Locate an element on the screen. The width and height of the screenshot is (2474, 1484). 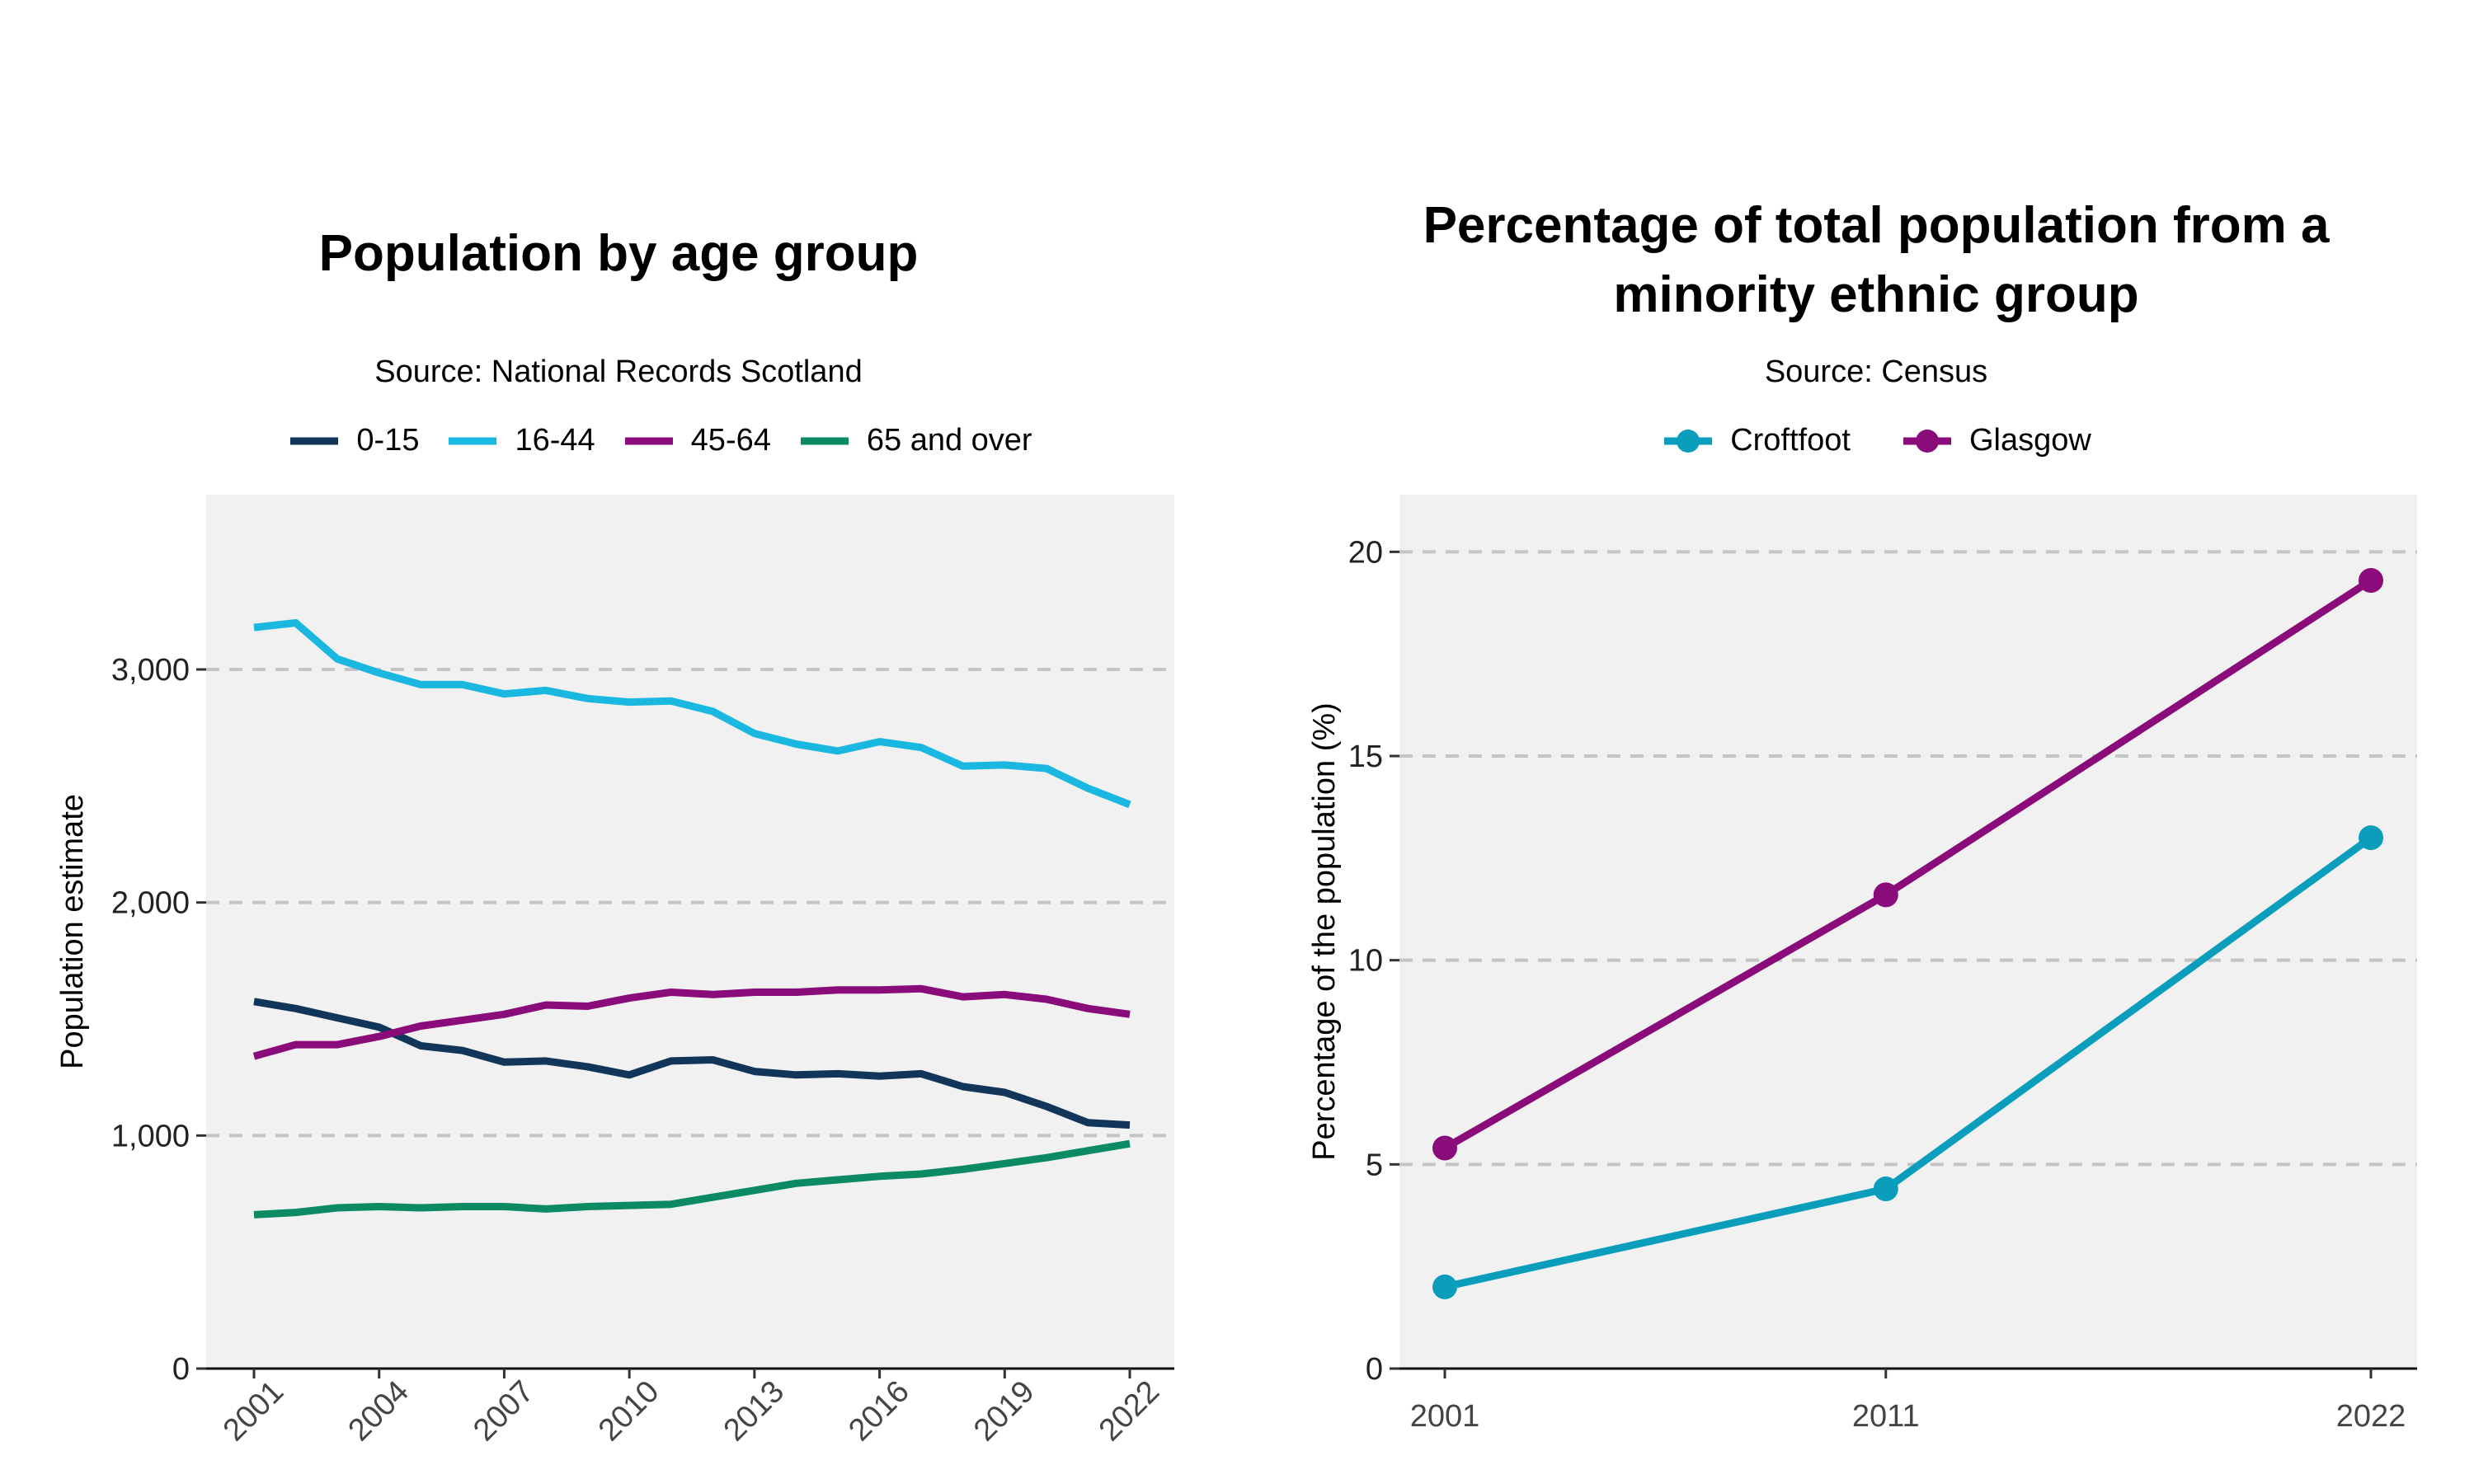
x-tick-label: 2004 is located at coordinates (378, 1411).